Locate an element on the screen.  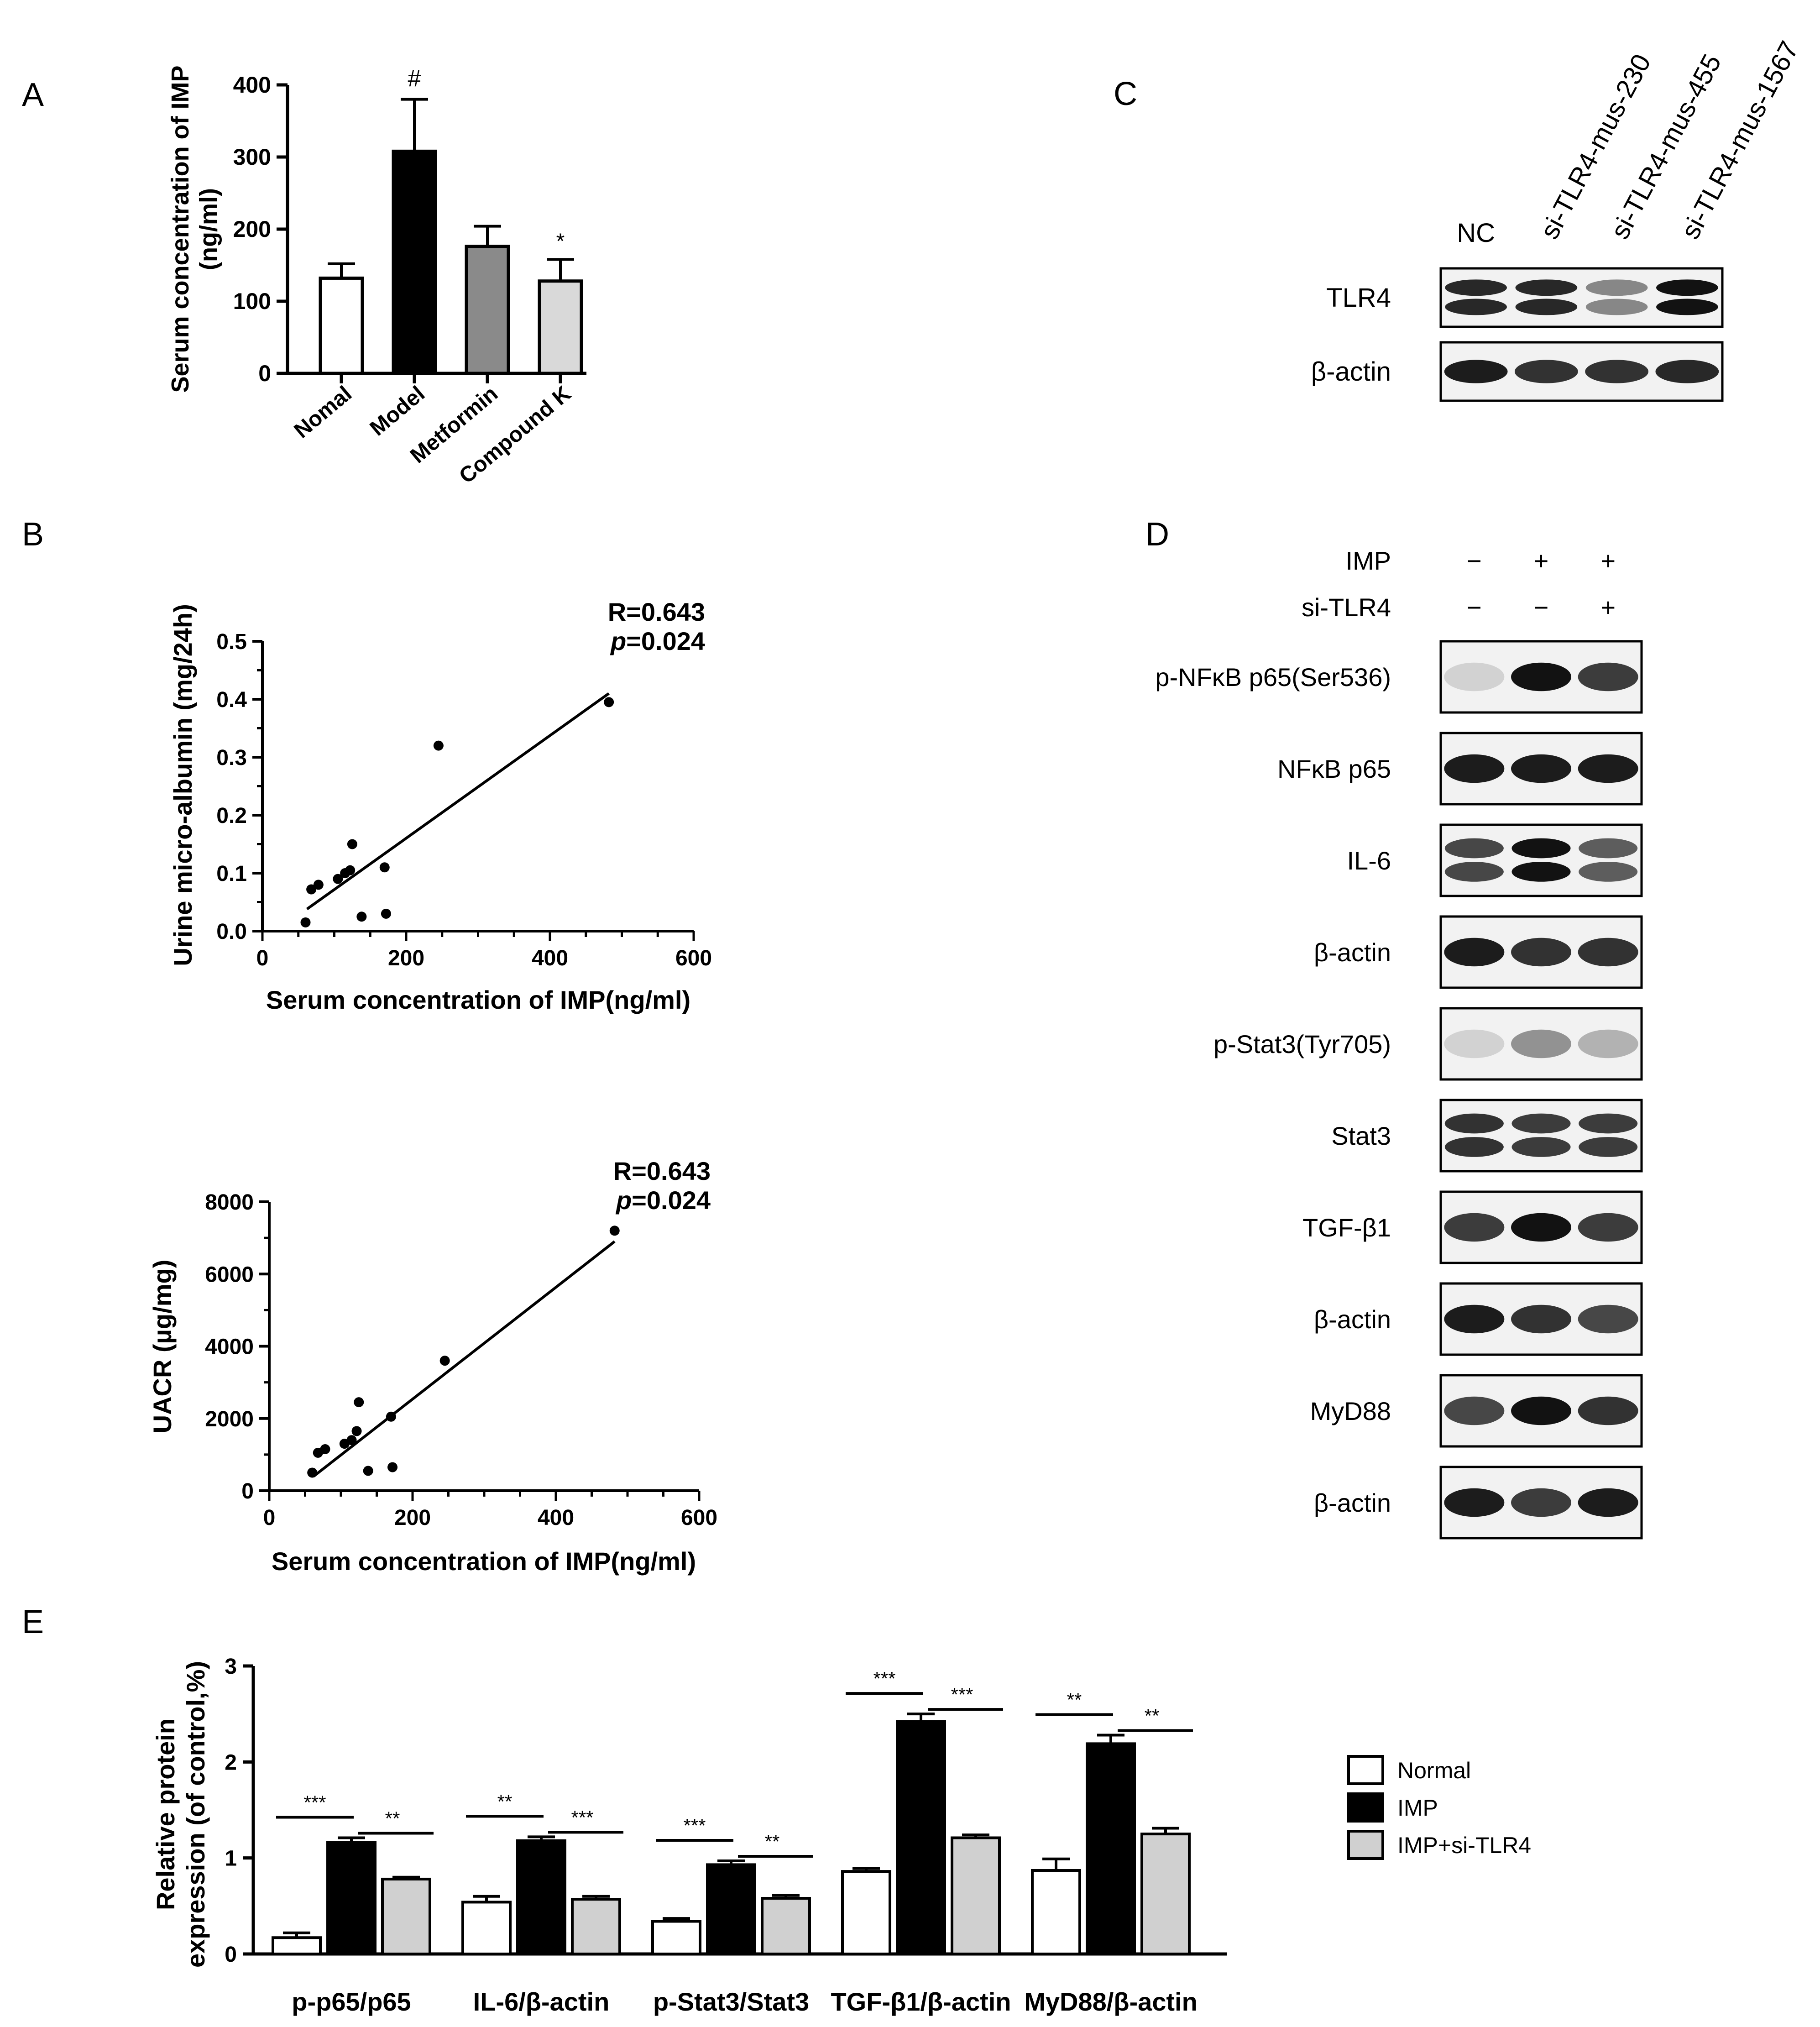
y-axis-label-unit: expression (of control,%) is located at coordinates (195, 1814).